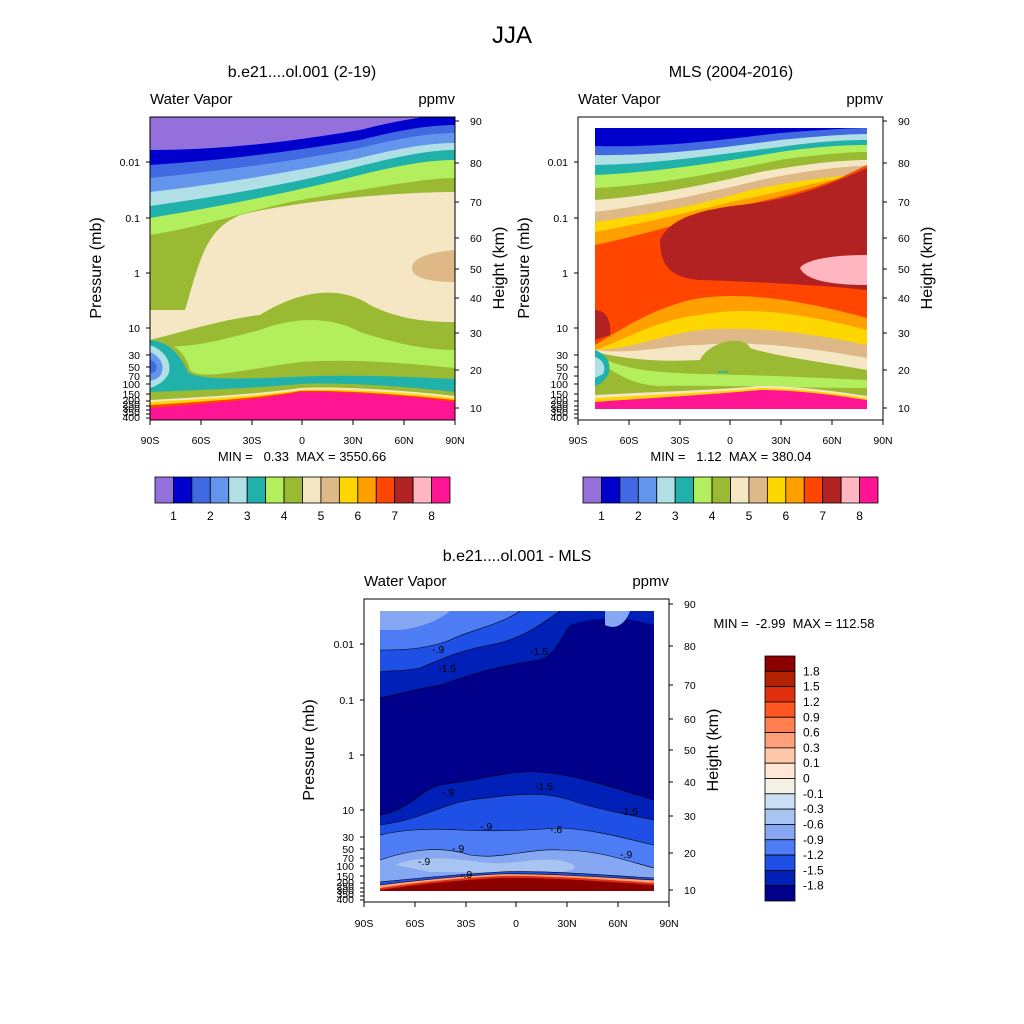 This screenshot has height=1024, width=1024. I want to click on y-tick-label: 400, so click(559, 418).